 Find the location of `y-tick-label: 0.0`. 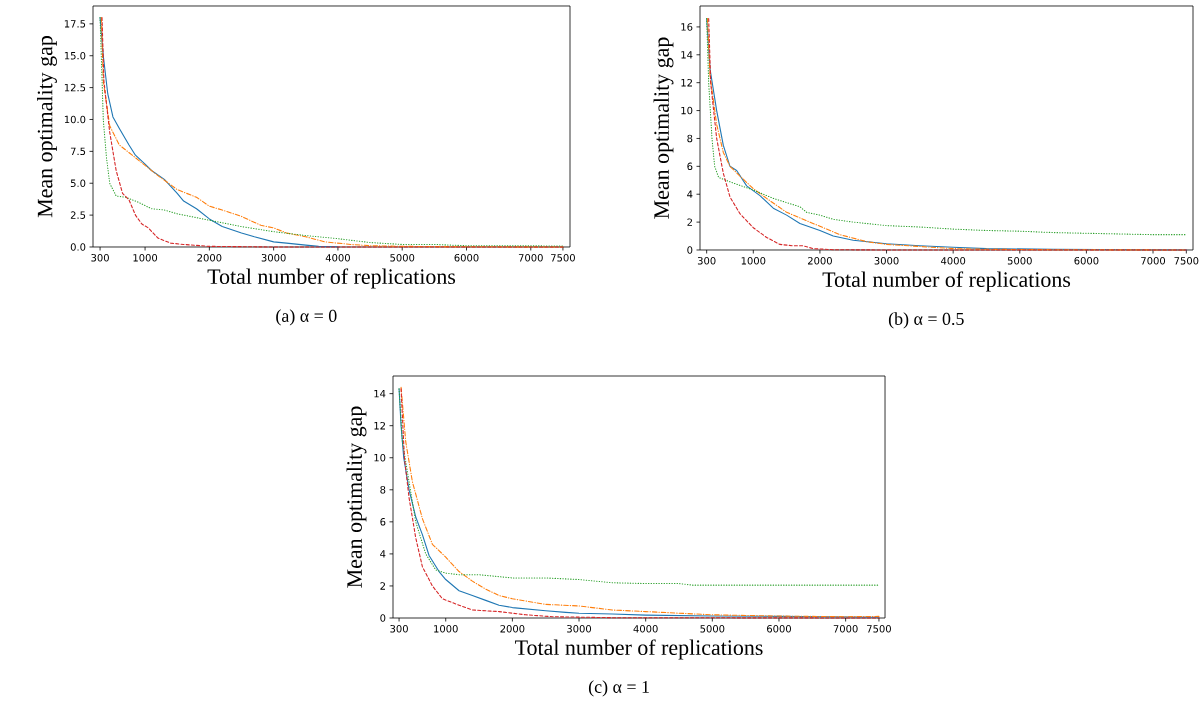

y-tick-label: 0.0 is located at coordinates (78, 247).